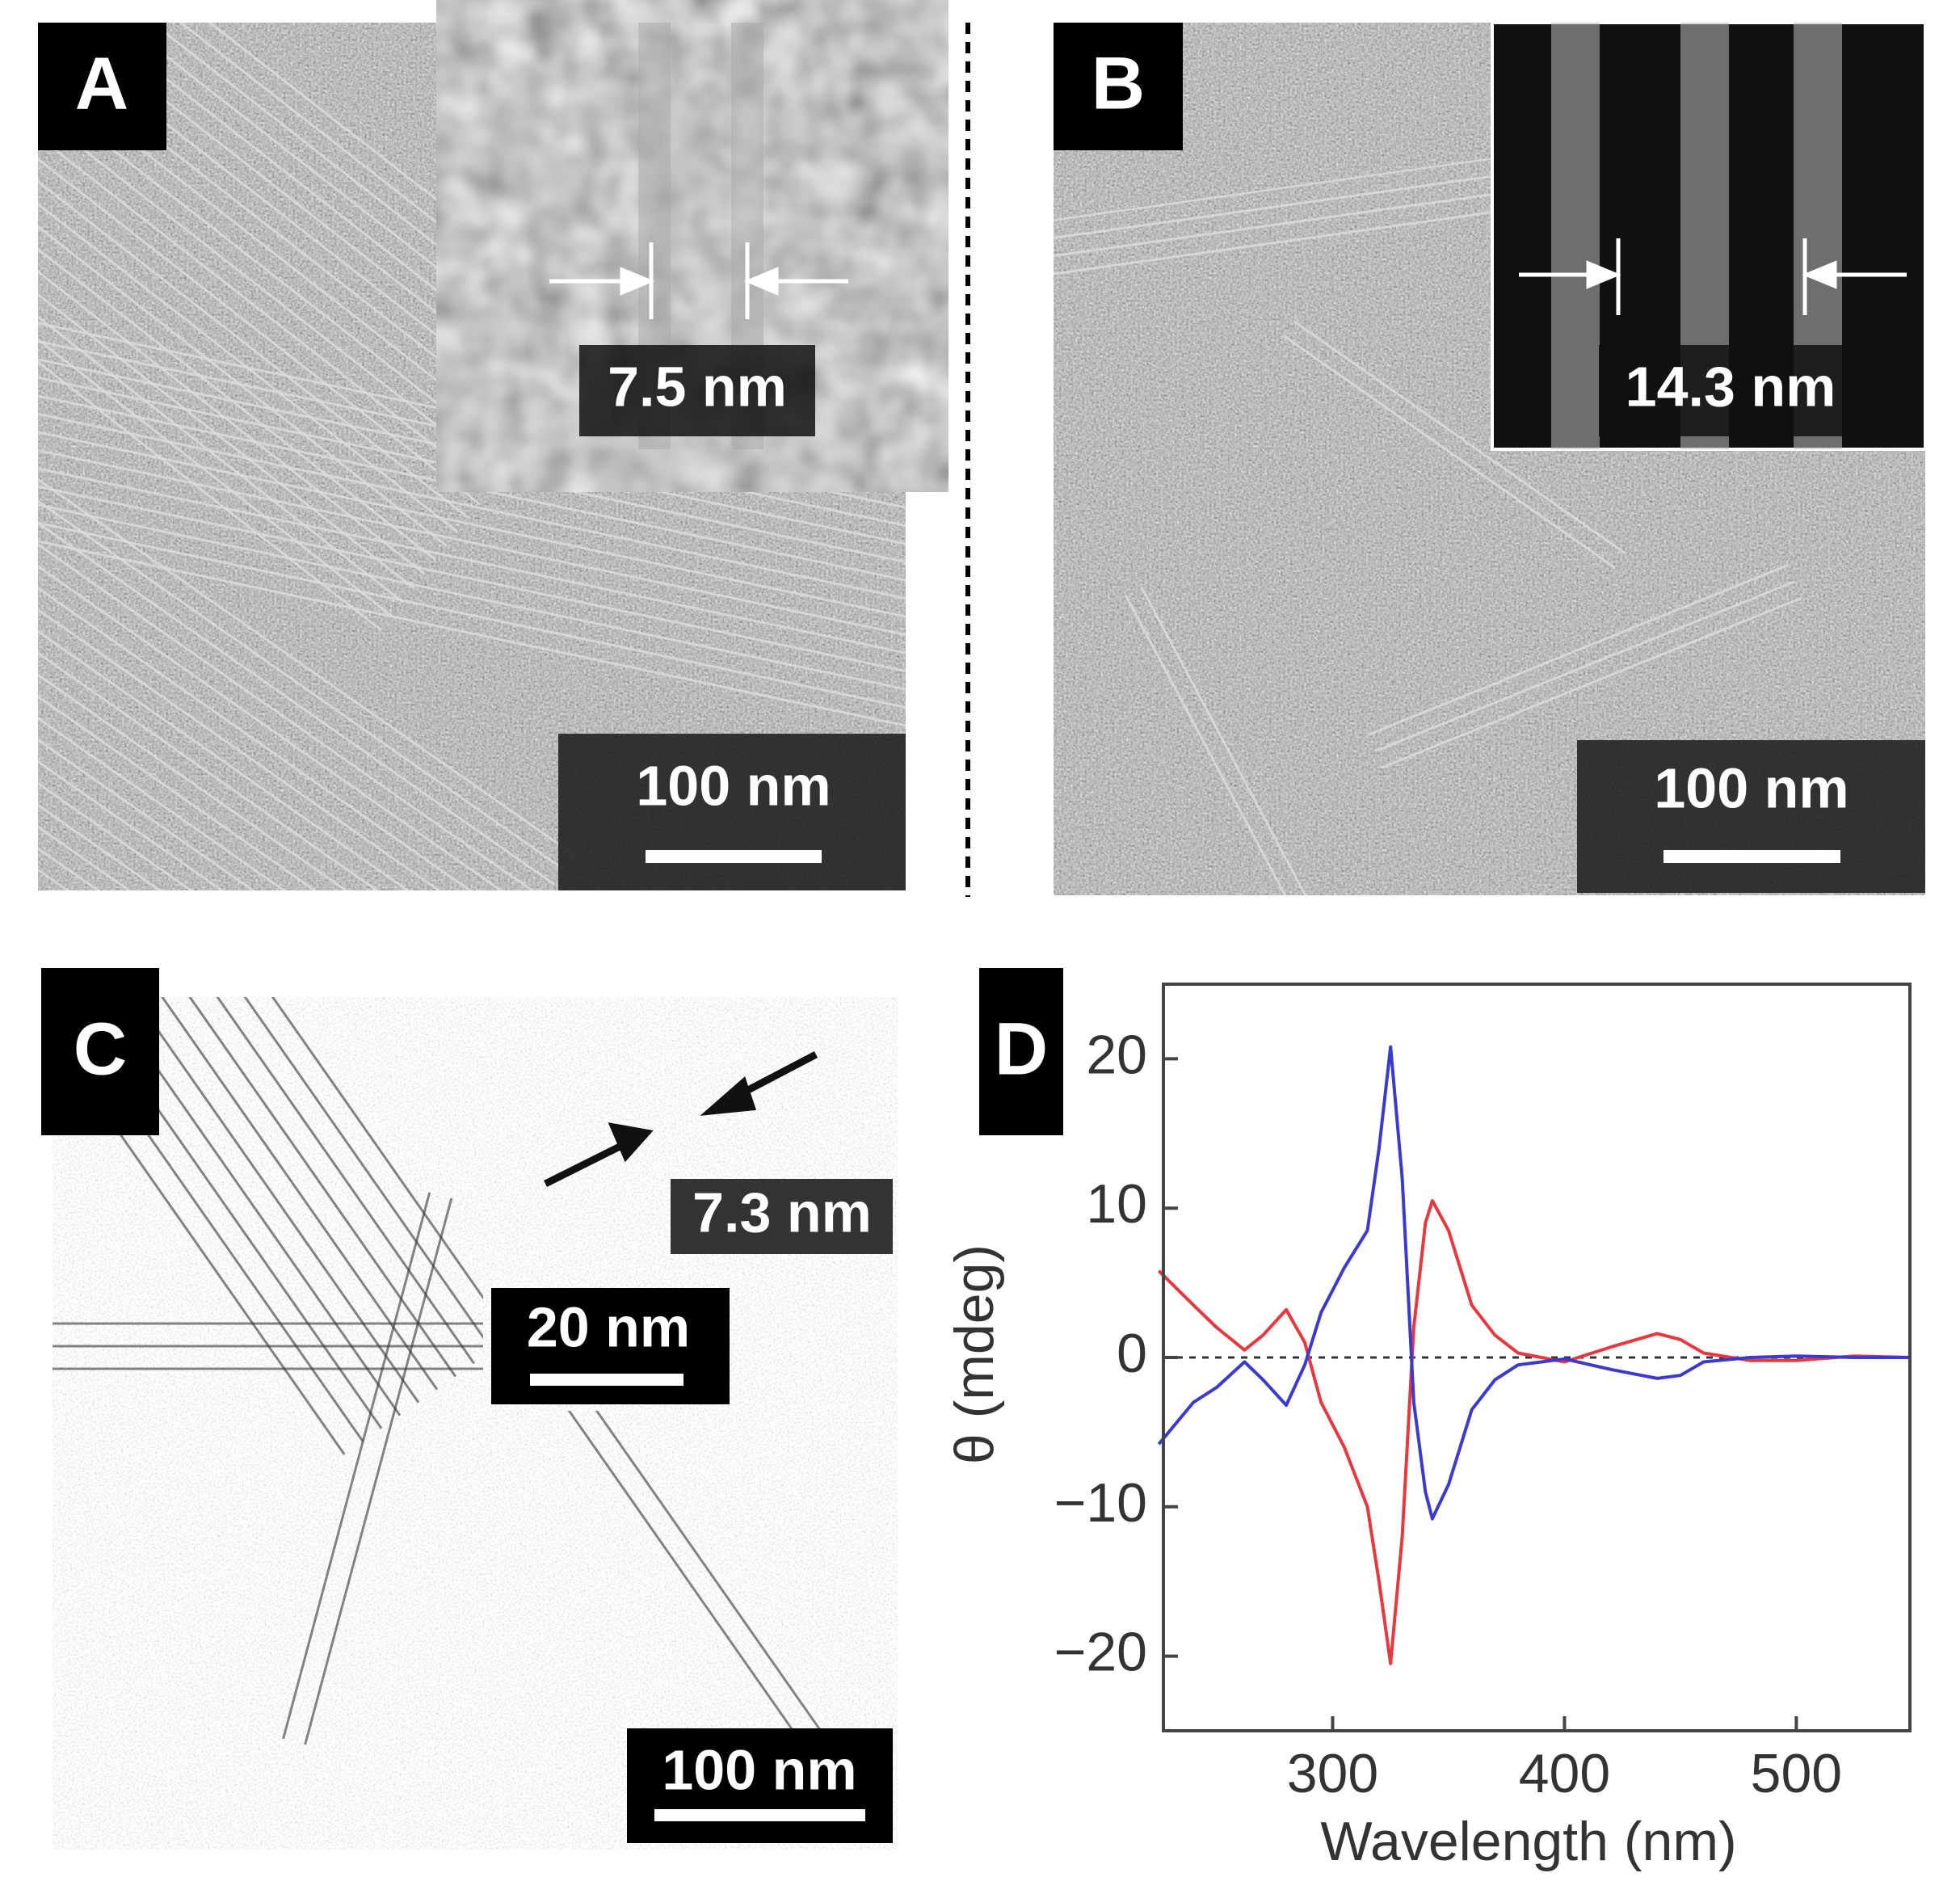  What do you see at coordinates (1118, 83) in the screenshot?
I see `panel-label: B` at bounding box center [1118, 83].